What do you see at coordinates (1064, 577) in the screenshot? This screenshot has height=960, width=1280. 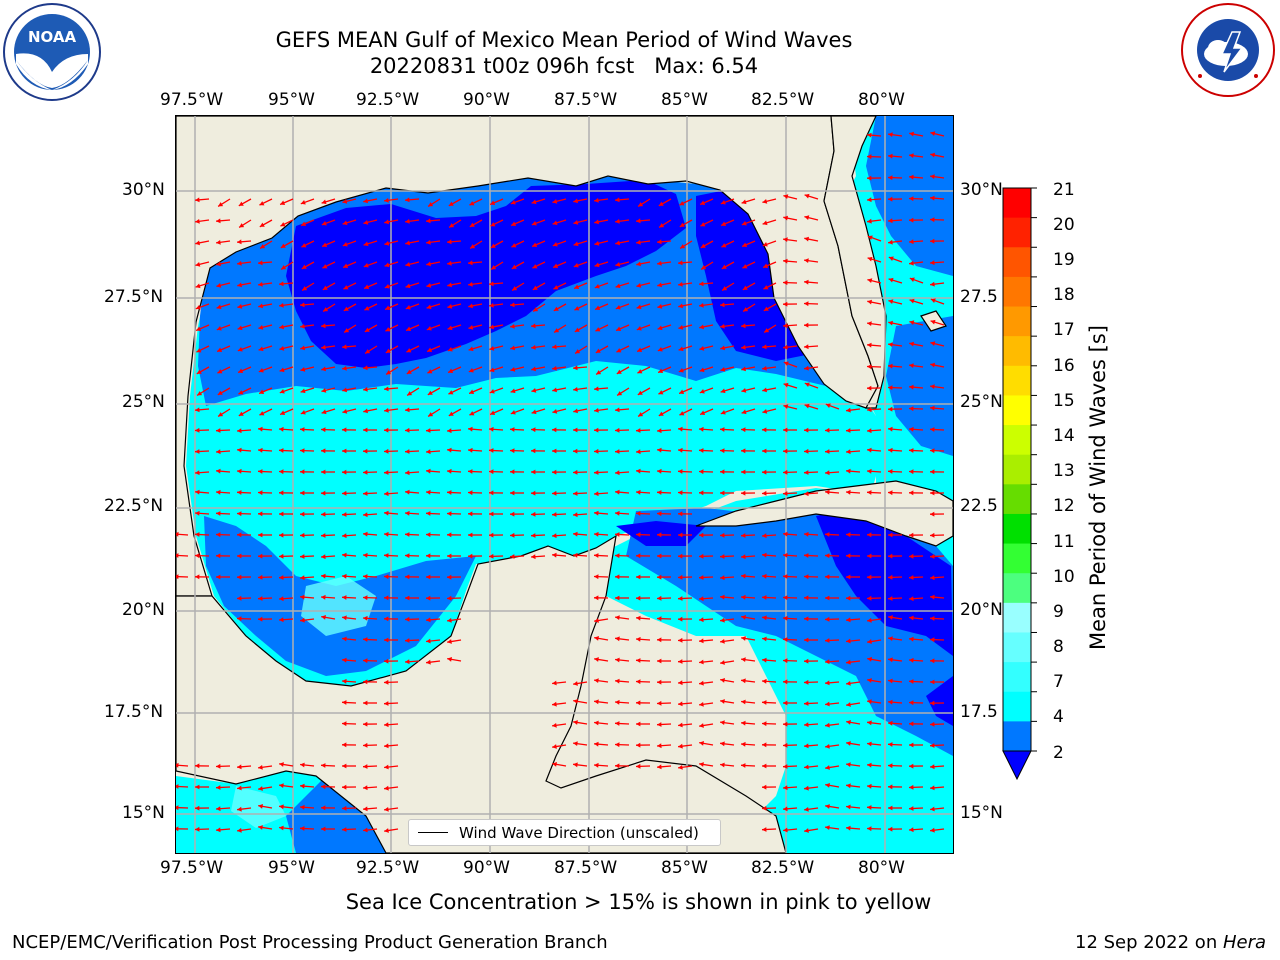 I see `colorbar-tick: 10` at bounding box center [1064, 577].